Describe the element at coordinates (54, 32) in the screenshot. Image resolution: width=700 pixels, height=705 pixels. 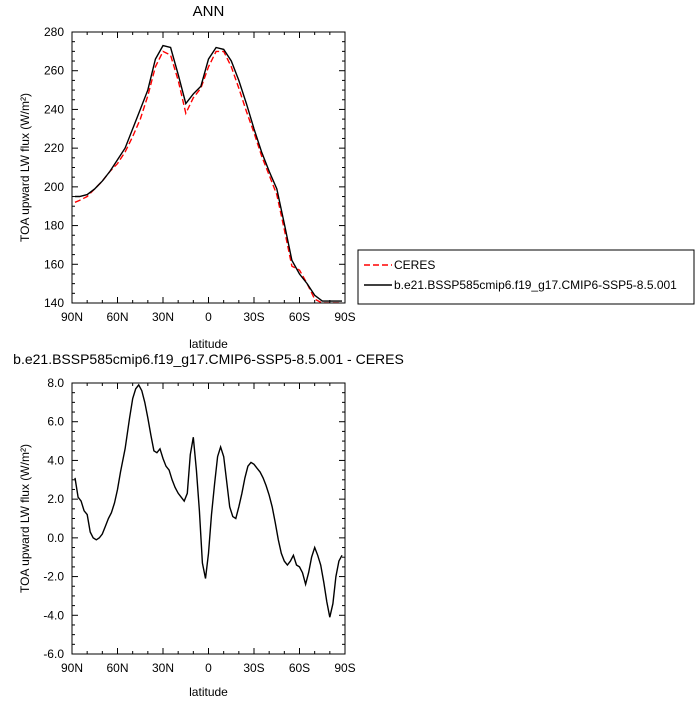
I see `y-tick-label: 280` at that location.